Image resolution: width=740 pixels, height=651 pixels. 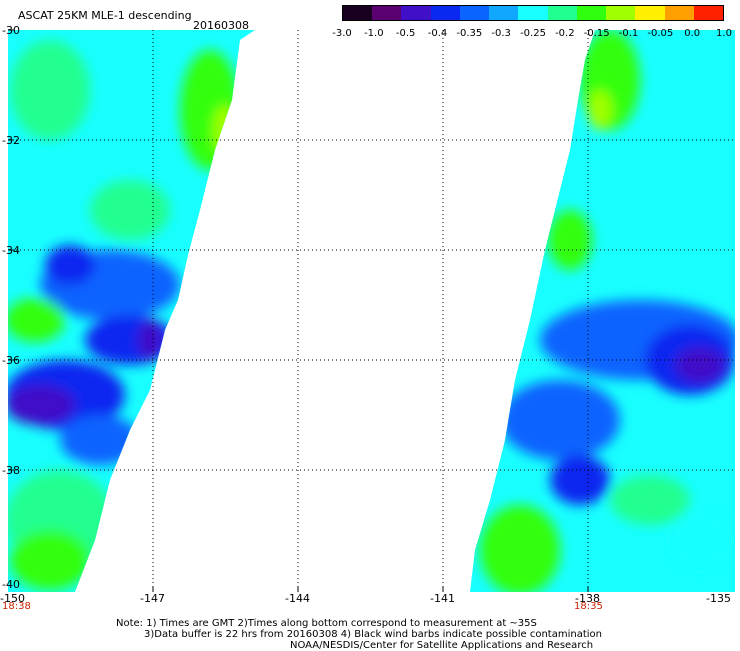 I want to click on lon-label: -138, so click(x=587, y=598).